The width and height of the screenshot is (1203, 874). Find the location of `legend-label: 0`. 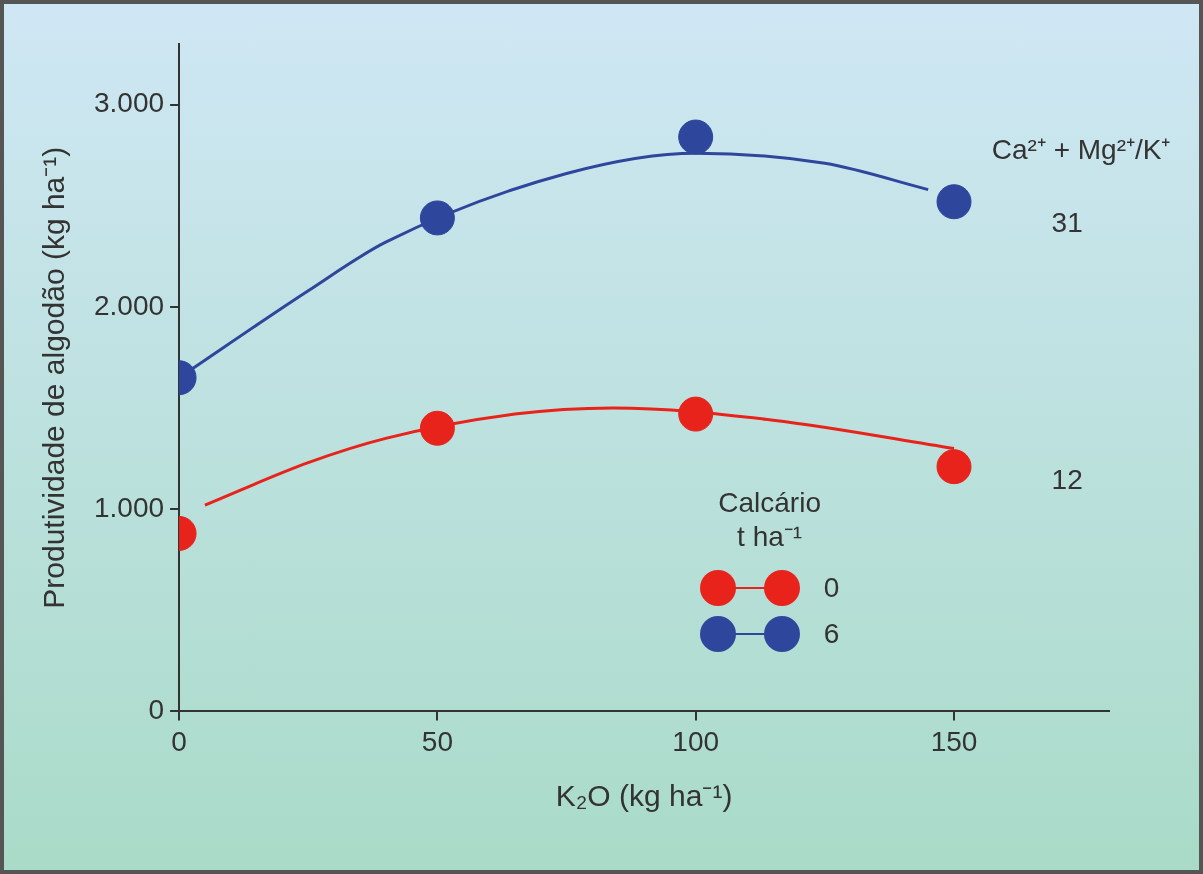

legend-label: 0 is located at coordinates (831, 588).